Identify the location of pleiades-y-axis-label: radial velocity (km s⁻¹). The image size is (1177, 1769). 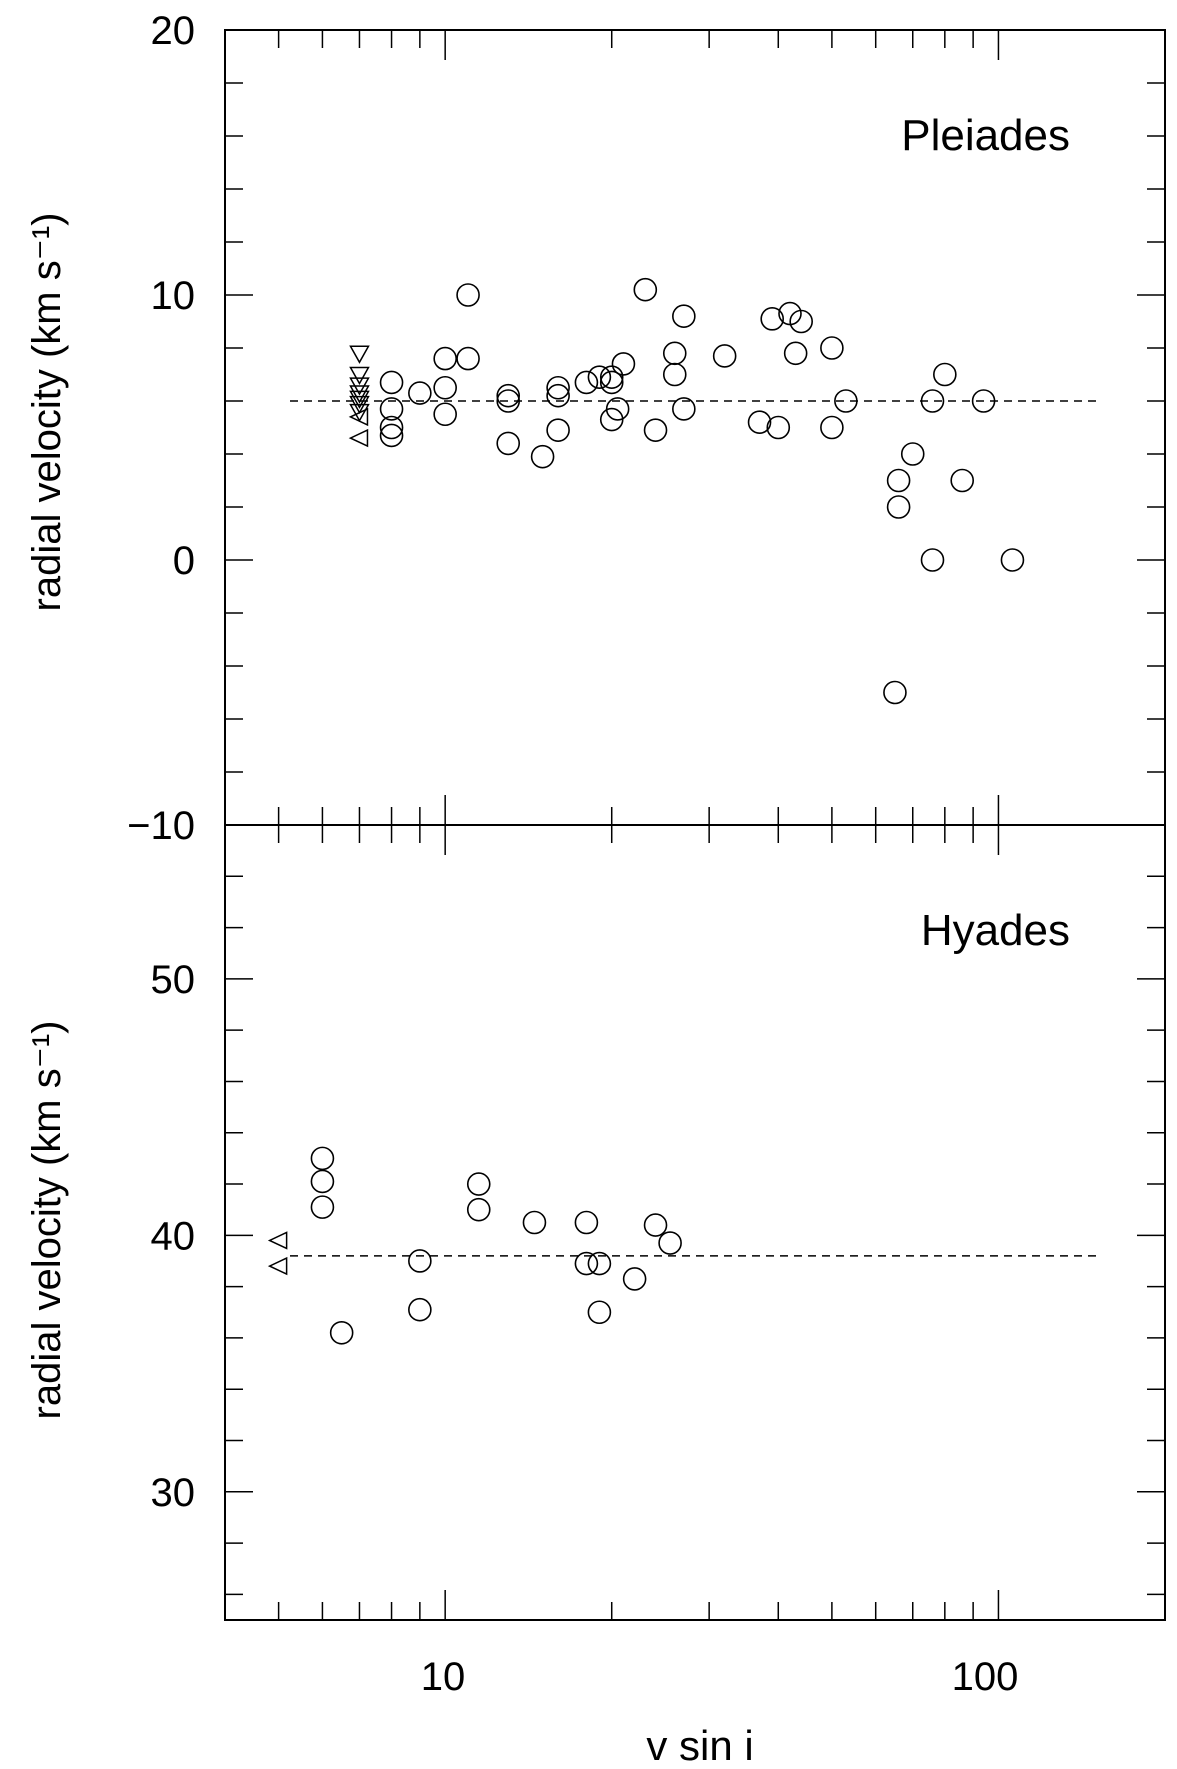
(47, 412).